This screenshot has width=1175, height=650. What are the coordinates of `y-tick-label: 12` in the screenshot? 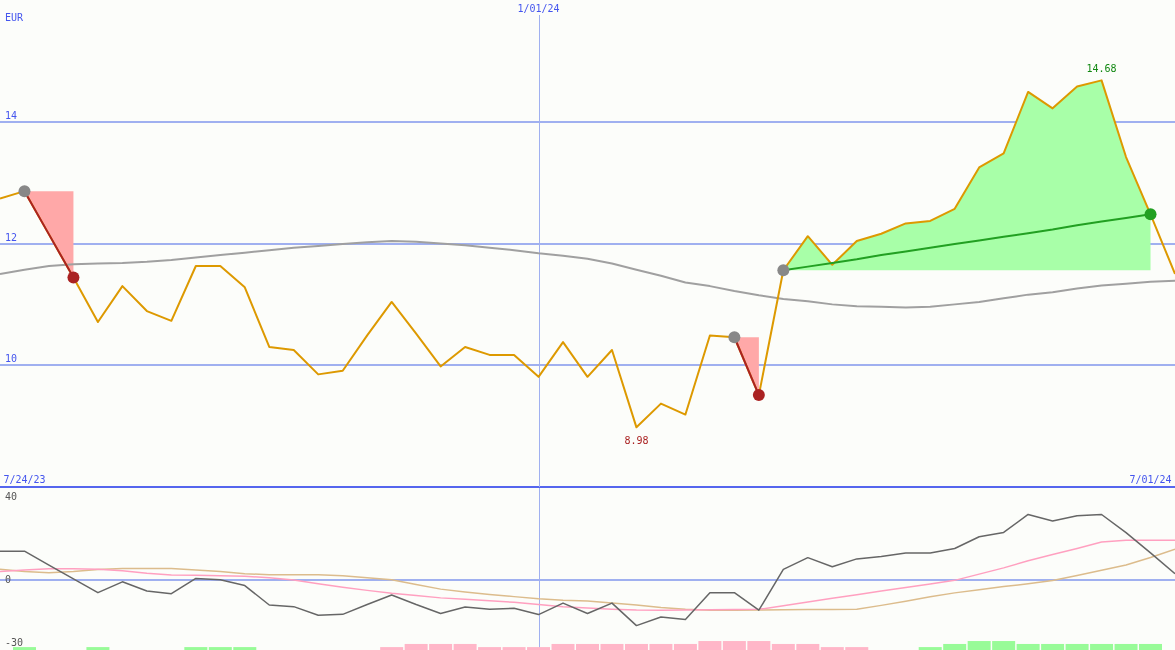 It's located at (11, 237).